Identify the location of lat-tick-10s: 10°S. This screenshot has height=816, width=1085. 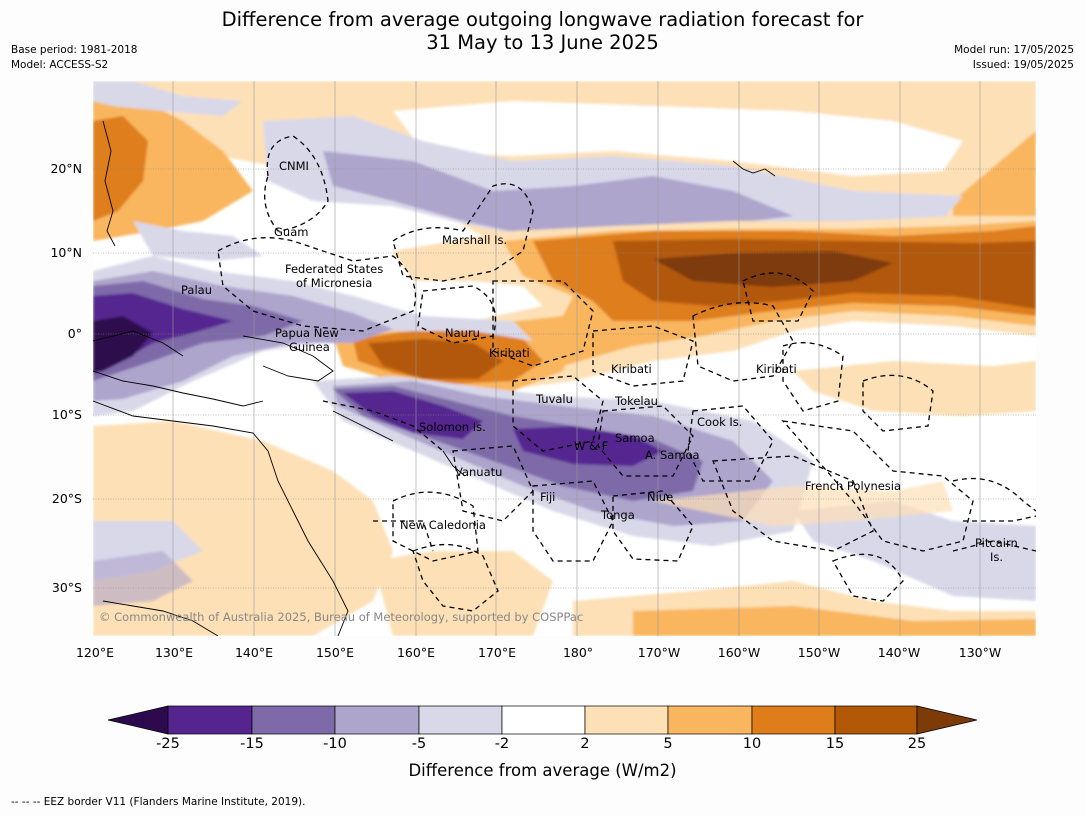
(66, 414).